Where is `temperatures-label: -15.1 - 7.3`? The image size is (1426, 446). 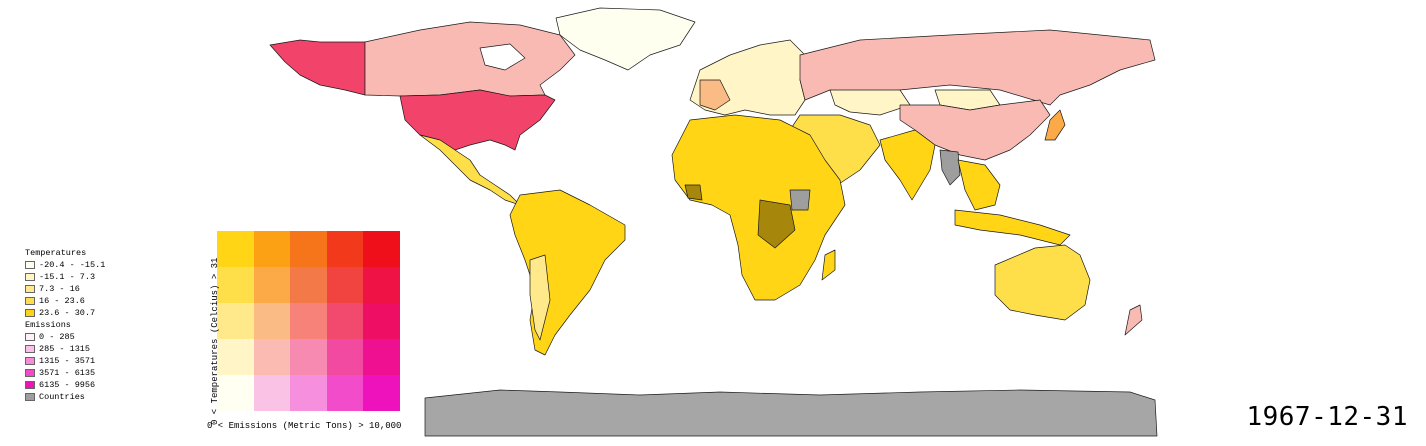 temperatures-label: -15.1 - 7.3 is located at coordinates (67, 277).